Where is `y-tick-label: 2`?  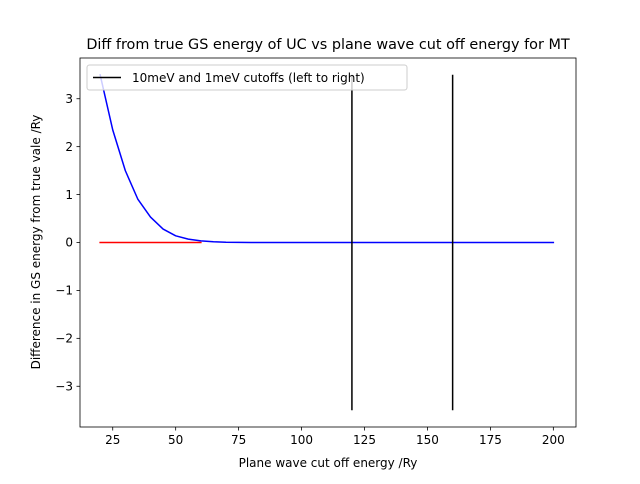
y-tick-label: 2 is located at coordinates (69, 147).